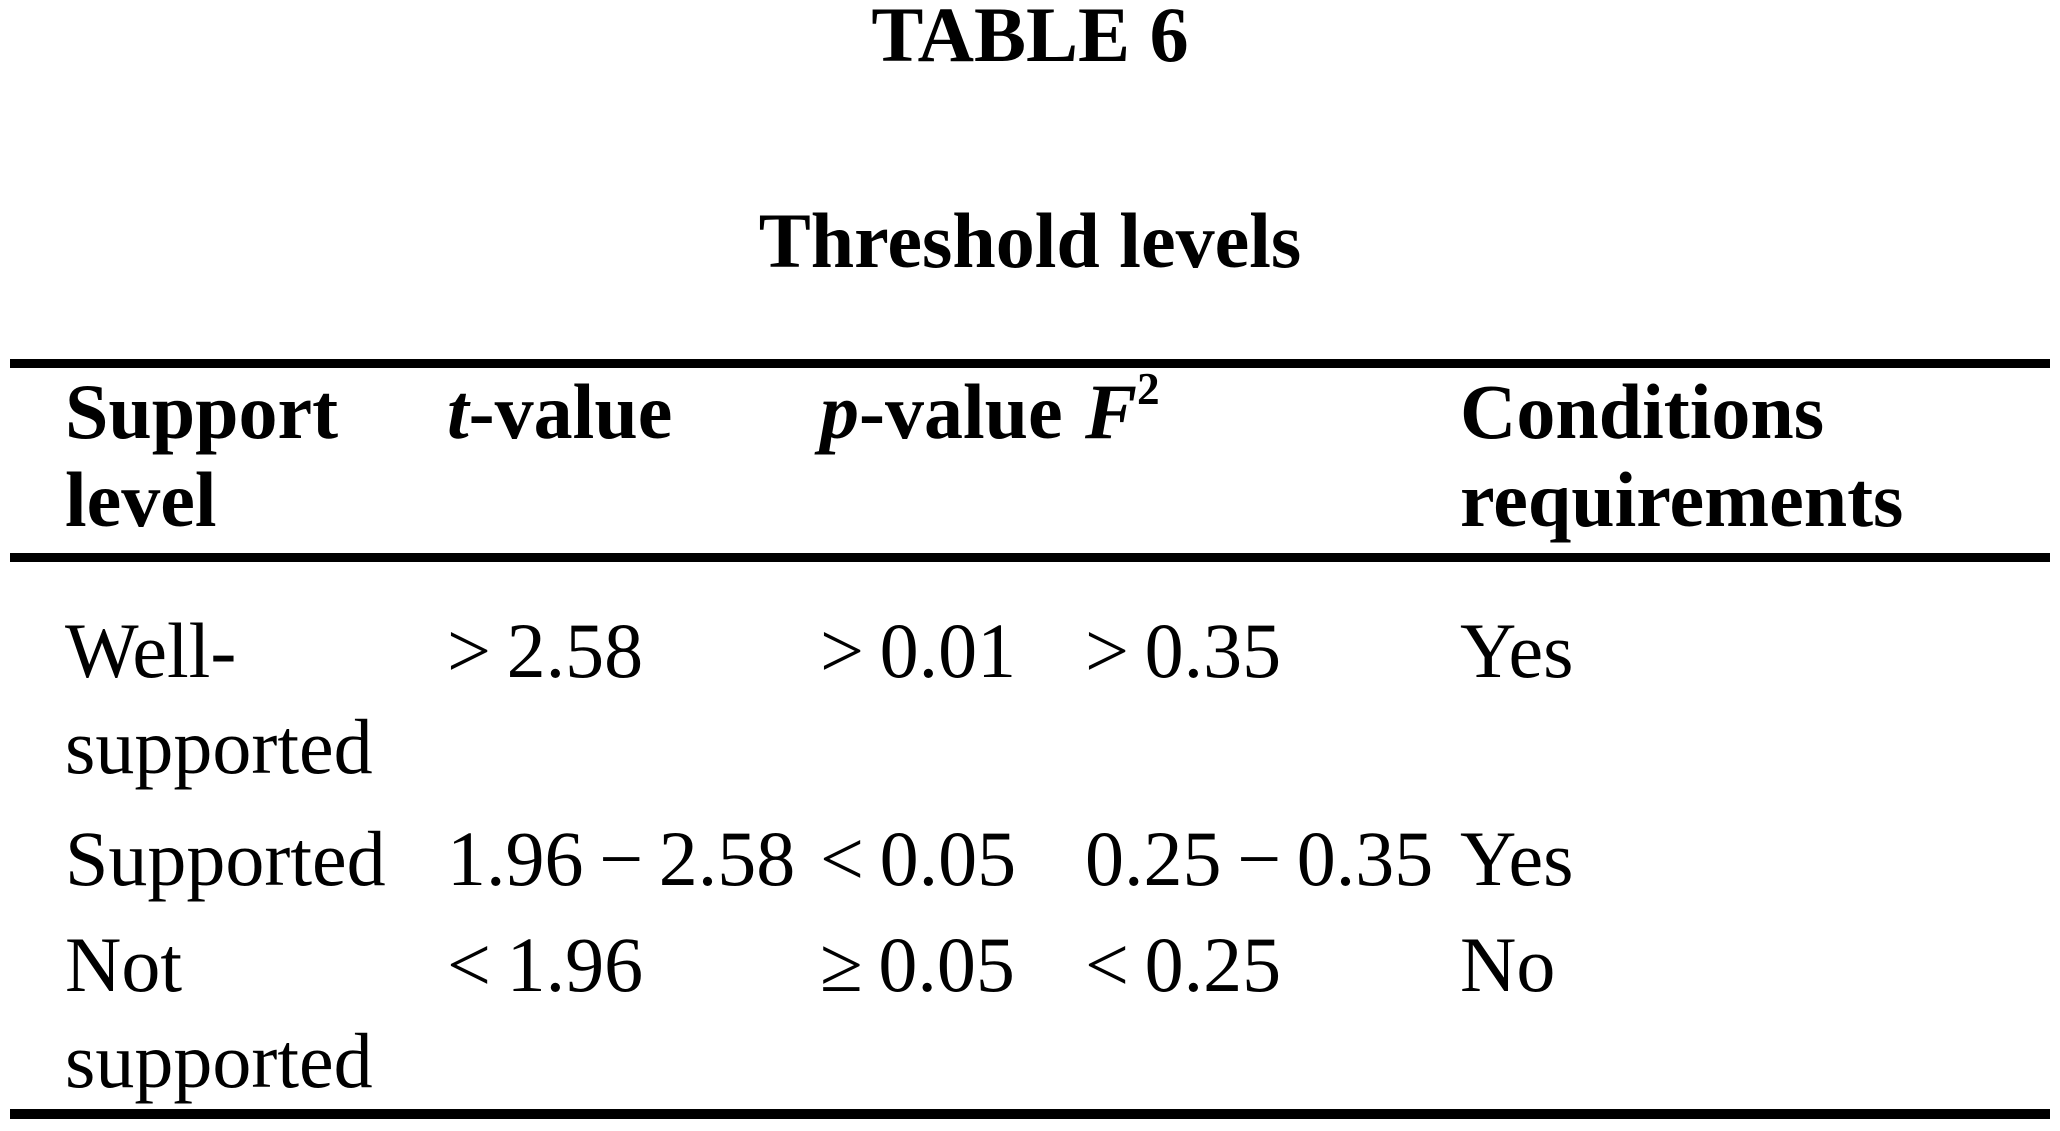  What do you see at coordinates (1183, 650) in the screenshot?
I see `cell-f-squared: > 0.35` at bounding box center [1183, 650].